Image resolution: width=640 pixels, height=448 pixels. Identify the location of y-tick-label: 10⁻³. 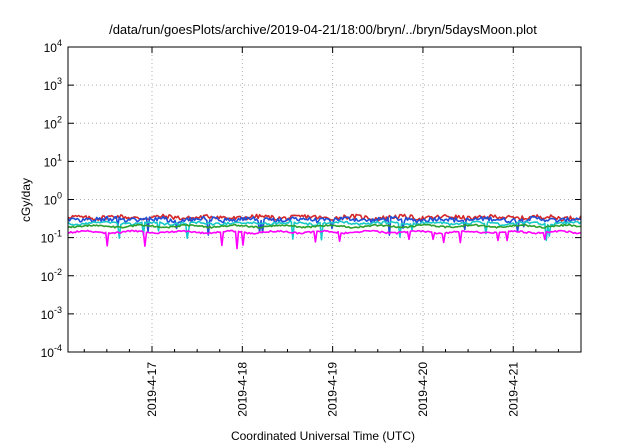
(51, 313).